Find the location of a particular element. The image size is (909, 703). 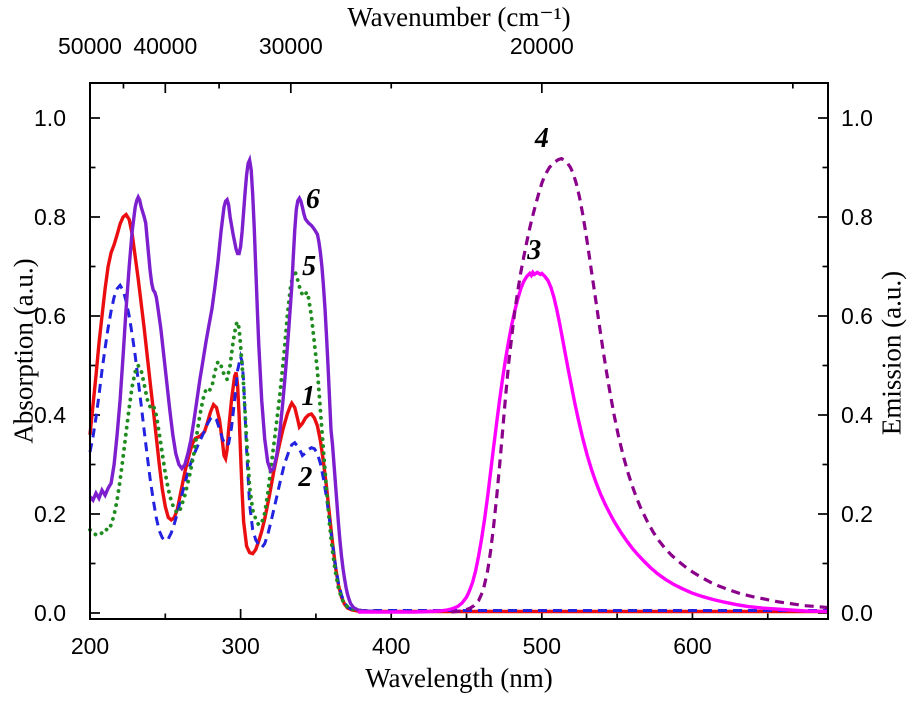

absorption-tick-label: 0.6 is located at coordinates (50, 316).